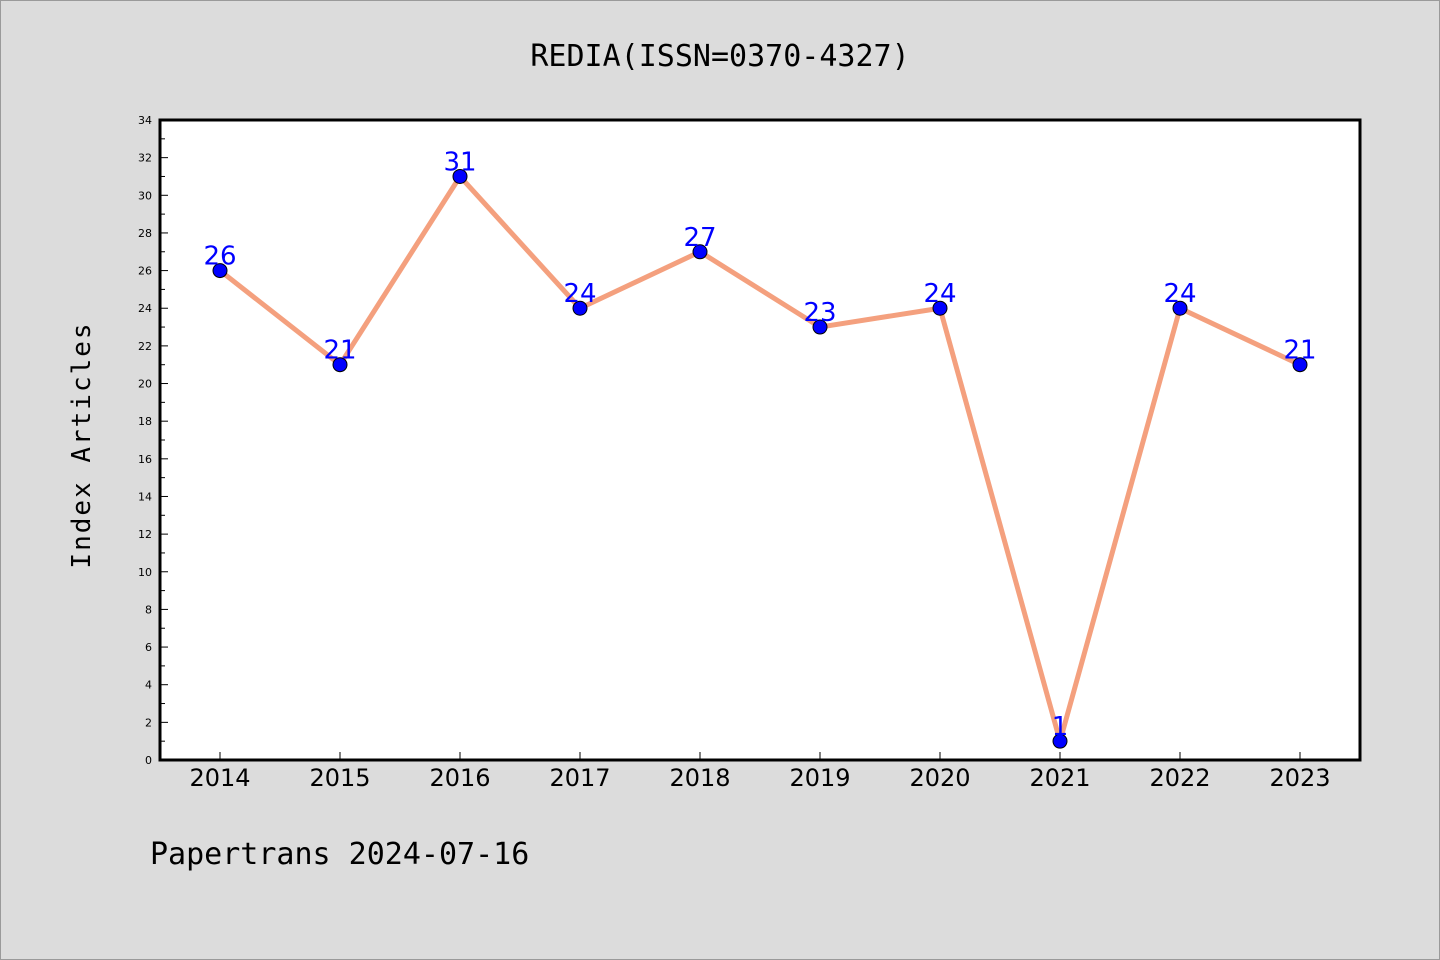 The height and width of the screenshot is (960, 1440). What do you see at coordinates (719, 56) in the screenshot?
I see `chart-title: REDIA(ISSN=0370-4327)` at bounding box center [719, 56].